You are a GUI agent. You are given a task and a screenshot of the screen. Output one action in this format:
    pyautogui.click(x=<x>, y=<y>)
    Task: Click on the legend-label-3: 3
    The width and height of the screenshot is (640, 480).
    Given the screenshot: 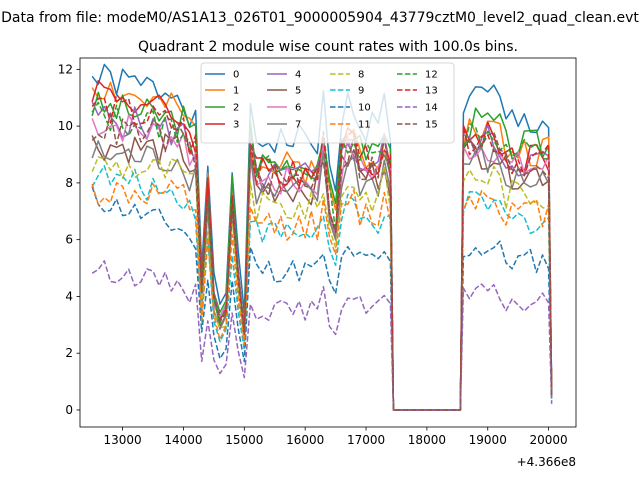 What is the action you would take?
    pyautogui.click(x=236, y=125)
    